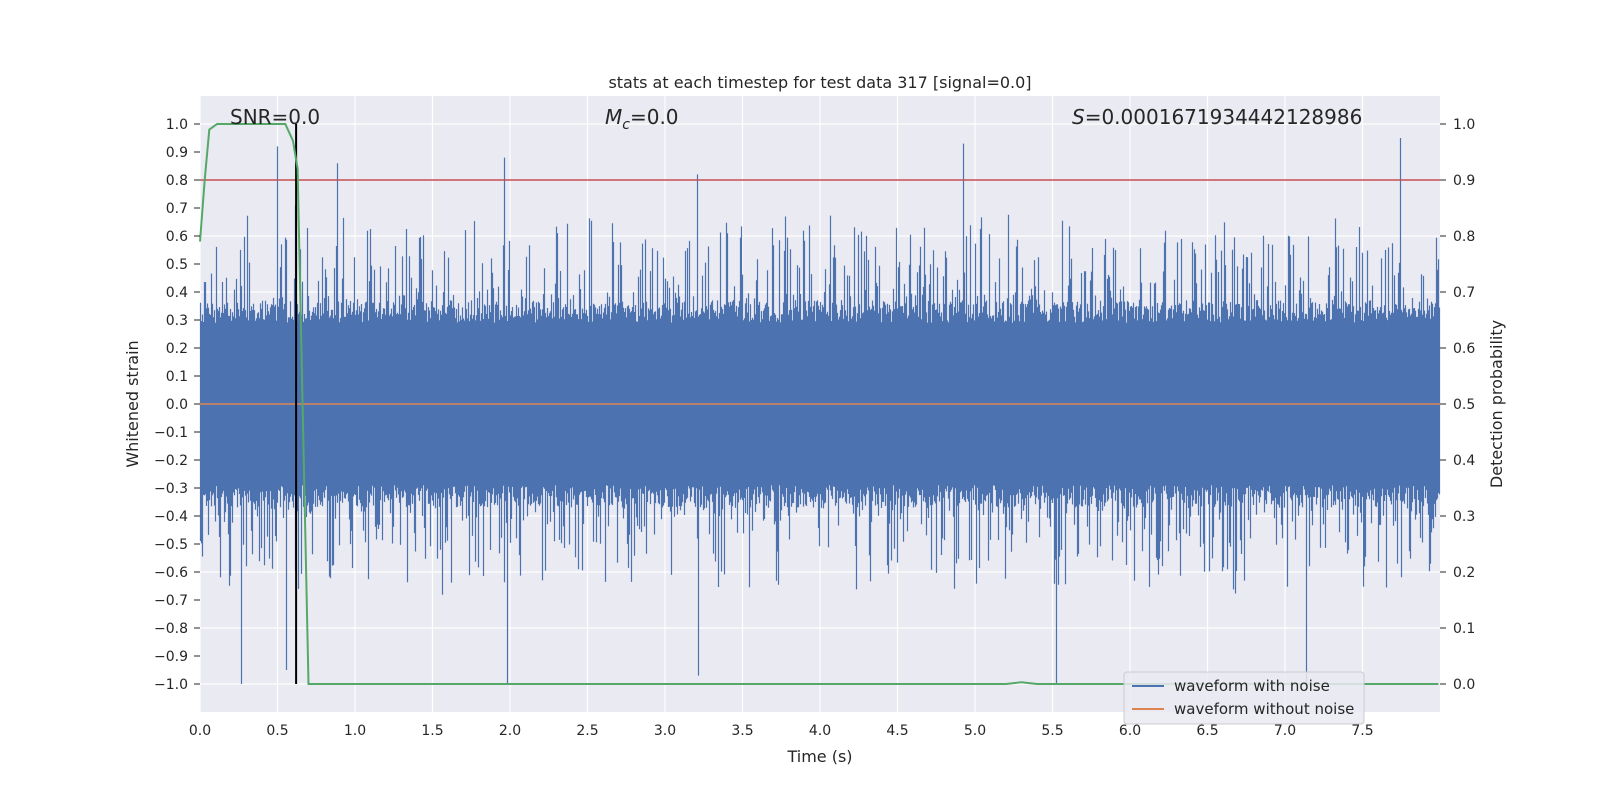 The width and height of the screenshot is (1600, 800). Describe the element at coordinates (177, 349) in the screenshot. I see `y-tick-label: 0.2` at that location.